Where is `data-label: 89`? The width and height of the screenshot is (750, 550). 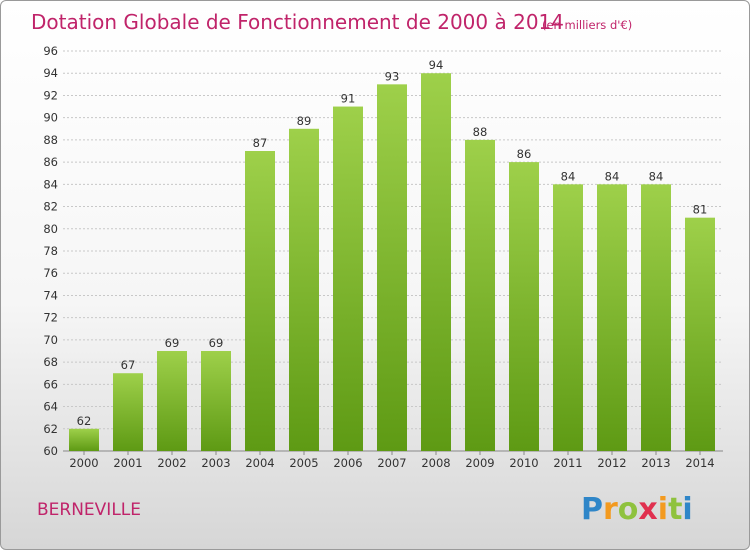
data-label: 89 is located at coordinates (304, 121).